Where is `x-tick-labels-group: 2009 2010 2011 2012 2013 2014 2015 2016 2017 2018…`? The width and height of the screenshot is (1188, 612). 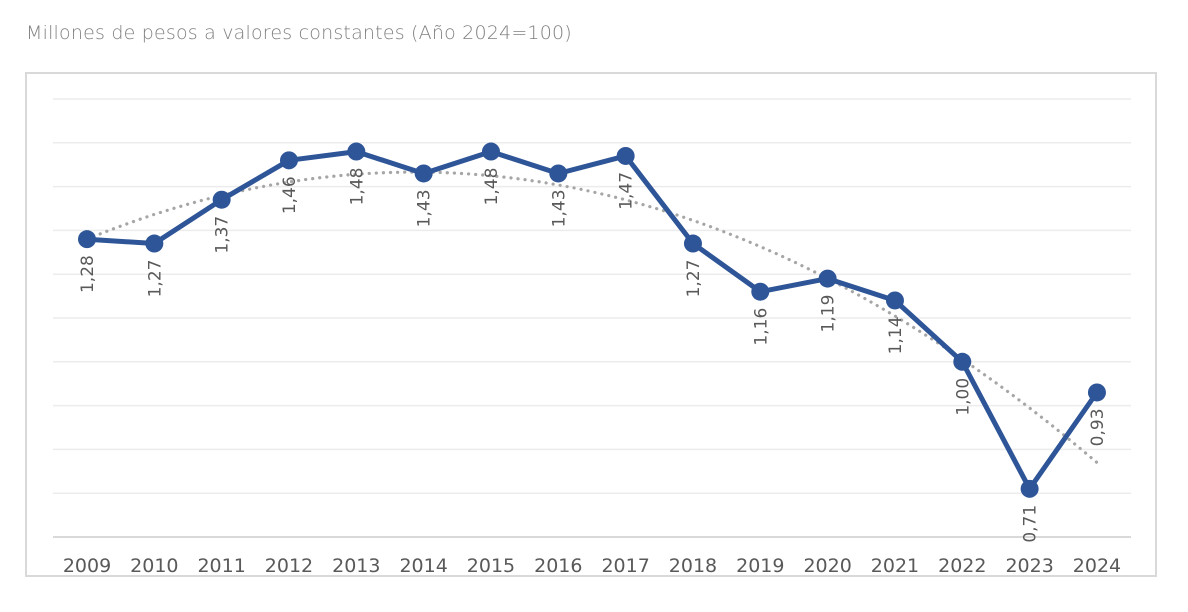
x-tick-labels-group: 2009 2010 2011 2012 2013 2014 2015 2016 2017 2018… is located at coordinates (592, 566).